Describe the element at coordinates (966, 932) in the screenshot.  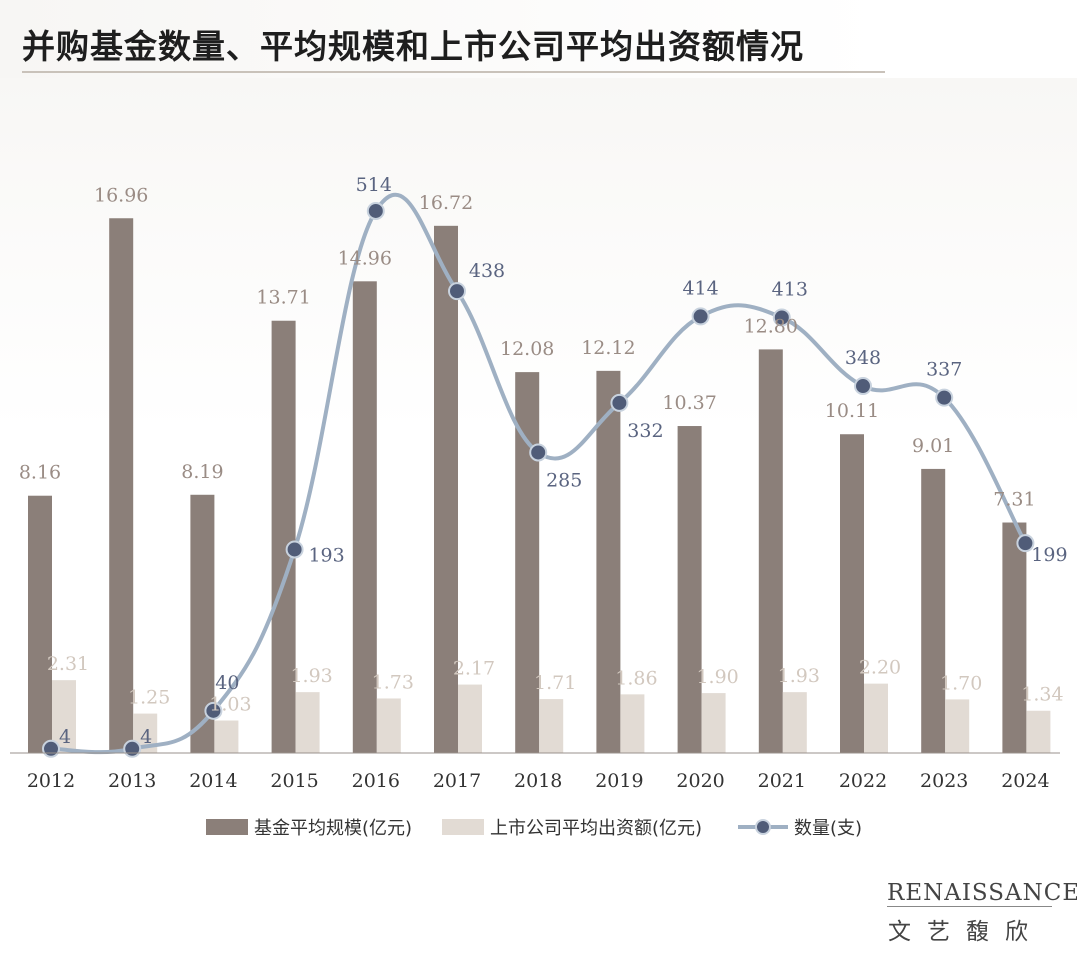
I see `logo-chinese: 文艺馥欣` at that location.